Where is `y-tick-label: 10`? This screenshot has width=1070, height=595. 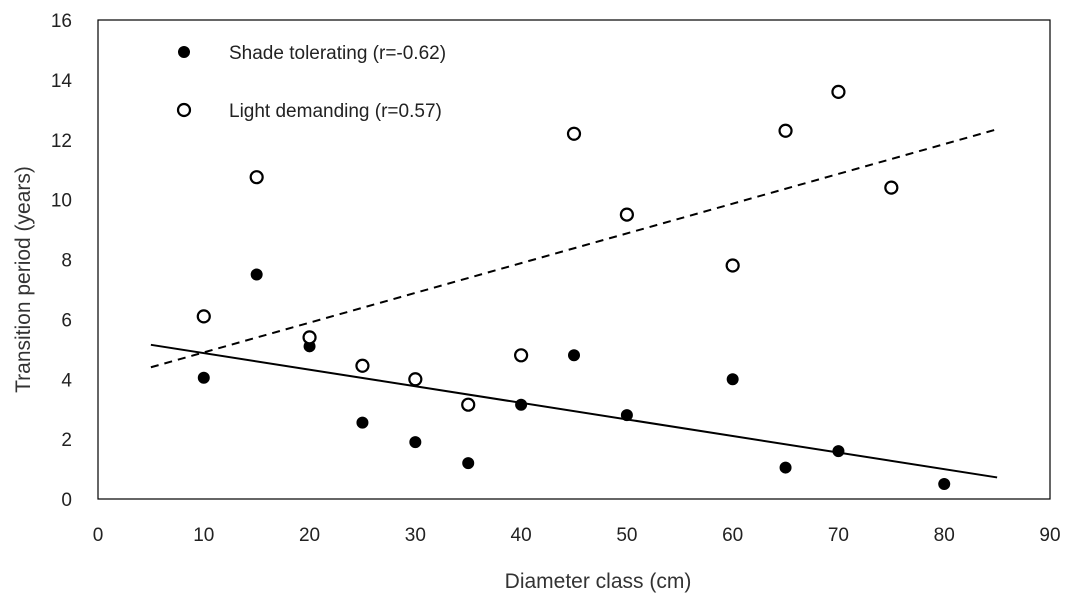 y-tick-label: 10 is located at coordinates (61, 201).